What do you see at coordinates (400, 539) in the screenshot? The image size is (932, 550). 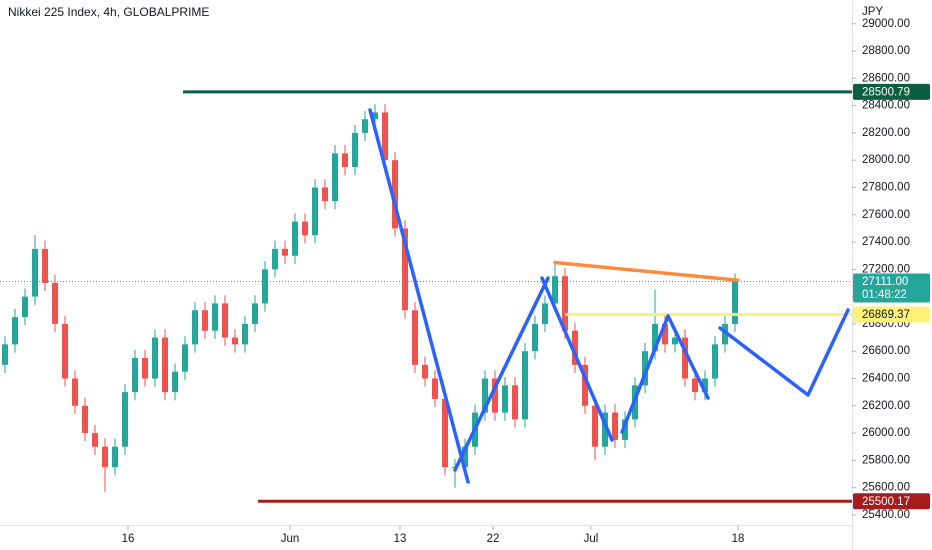 I see `x-tick-label: 13` at bounding box center [400, 539].